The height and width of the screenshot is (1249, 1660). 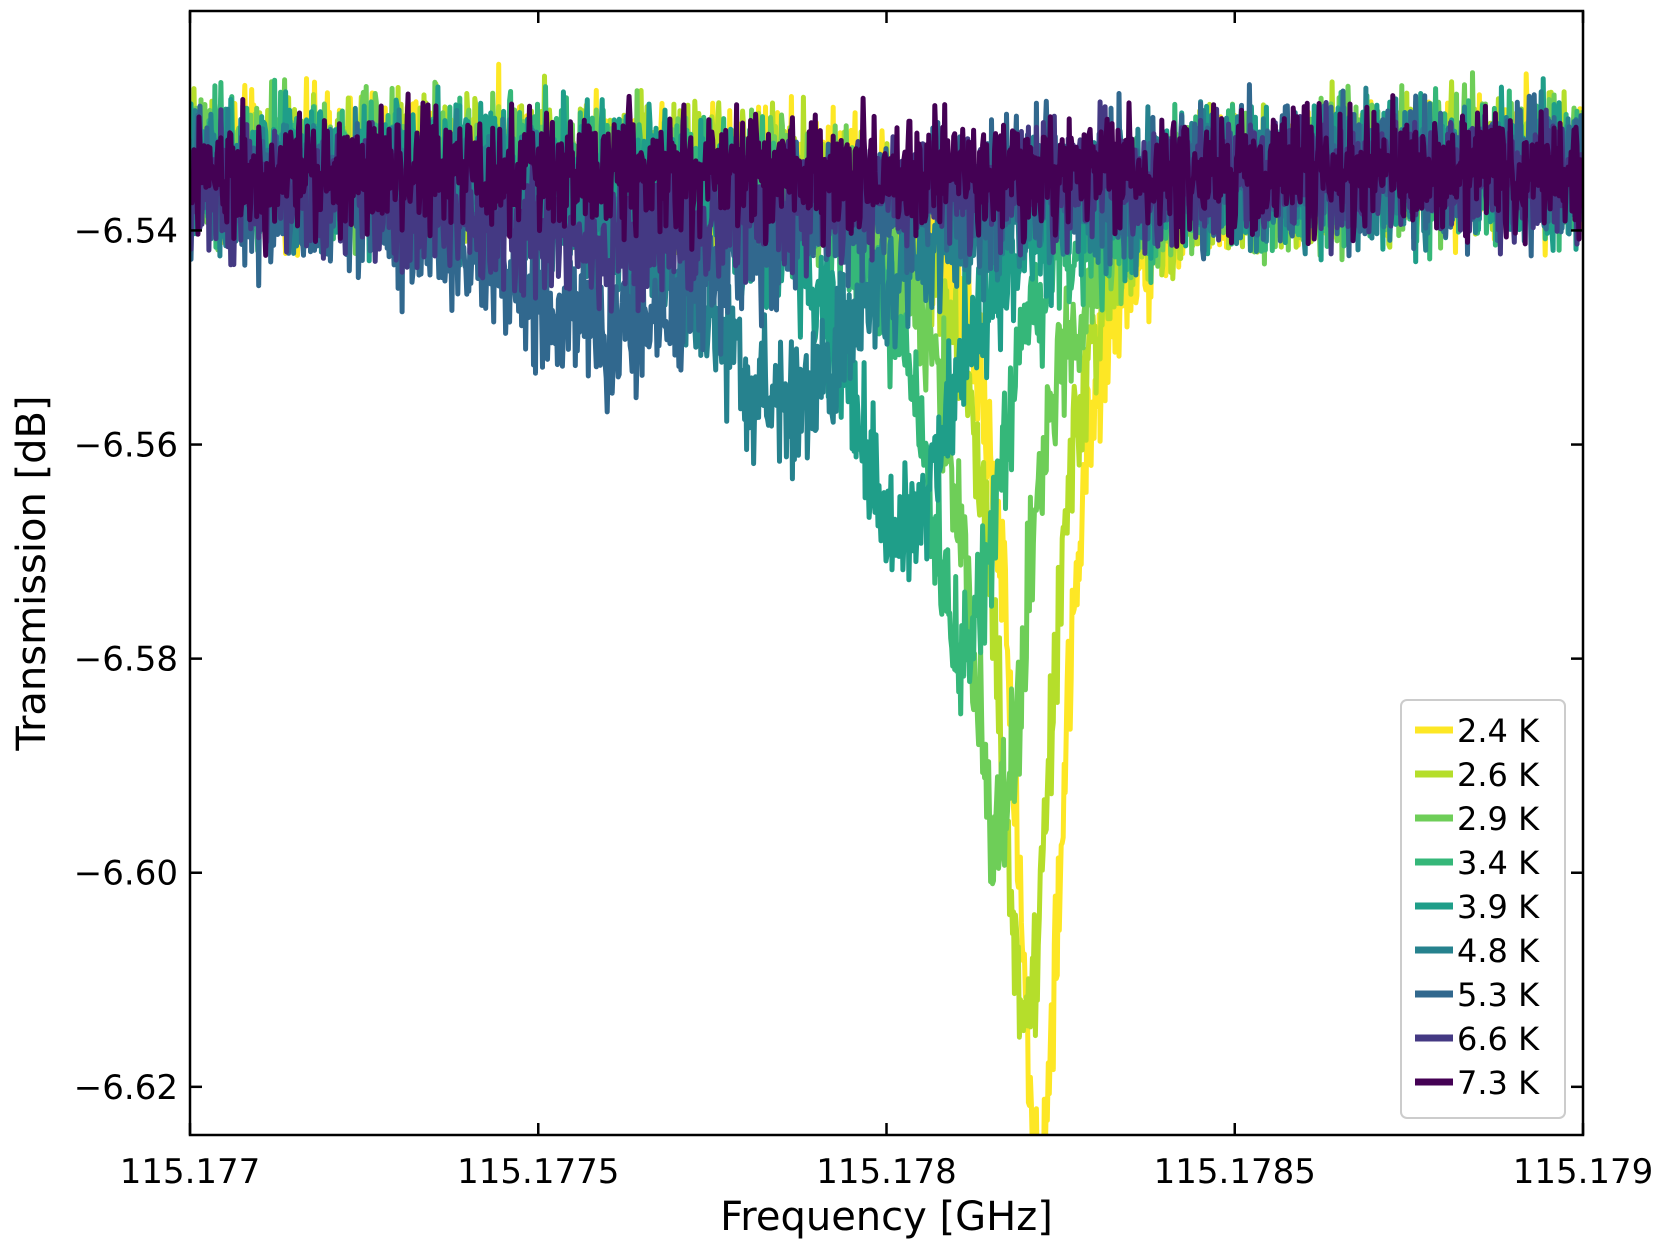 What do you see at coordinates (32, 573) in the screenshot?
I see `y-axis-title: Transmission [dB]` at bounding box center [32, 573].